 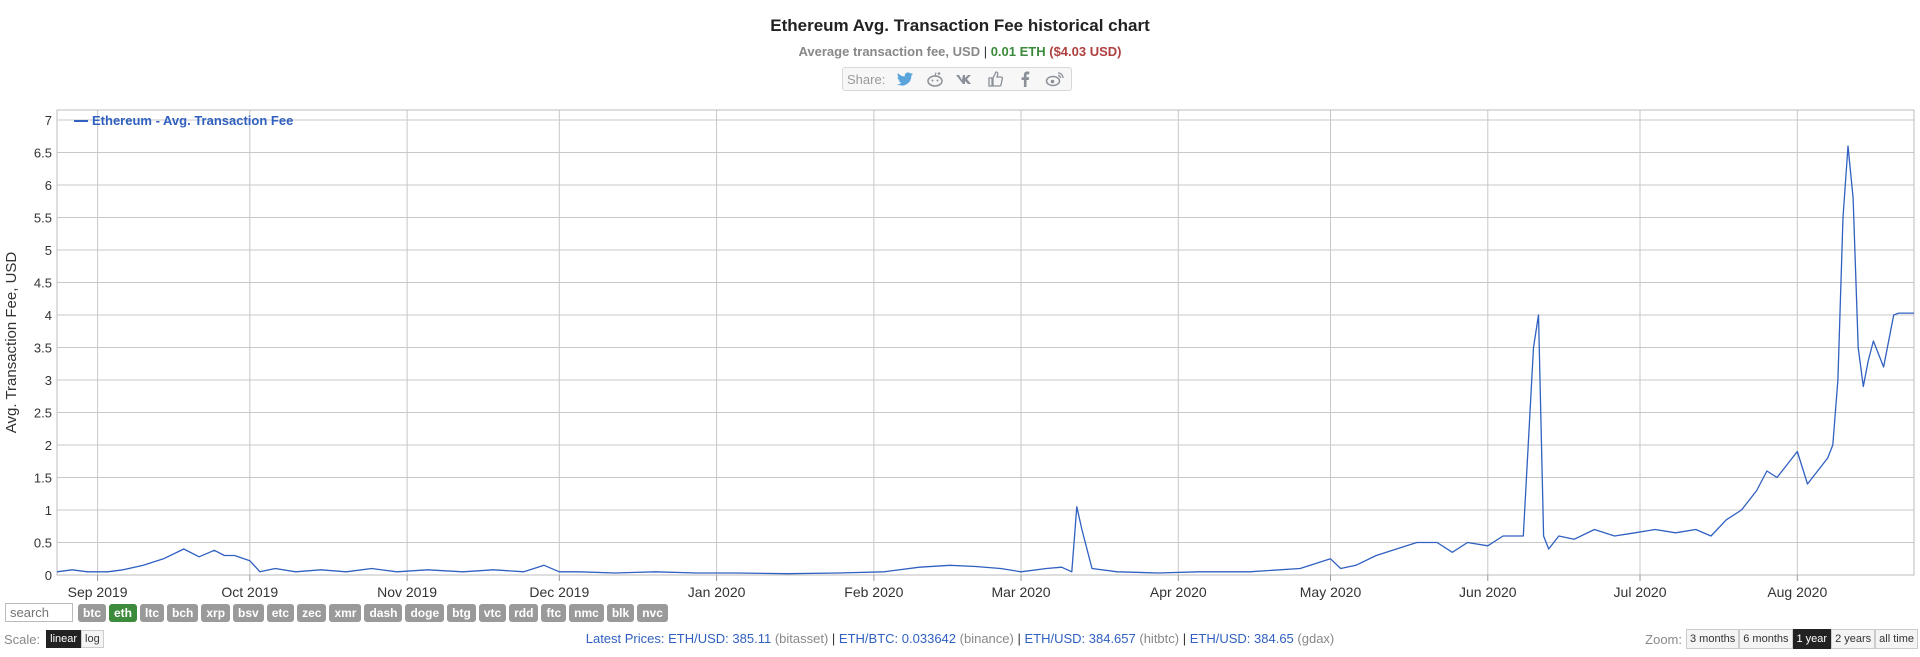 I want to click on x-tick-label: Aug 2020, so click(x=1797, y=592).